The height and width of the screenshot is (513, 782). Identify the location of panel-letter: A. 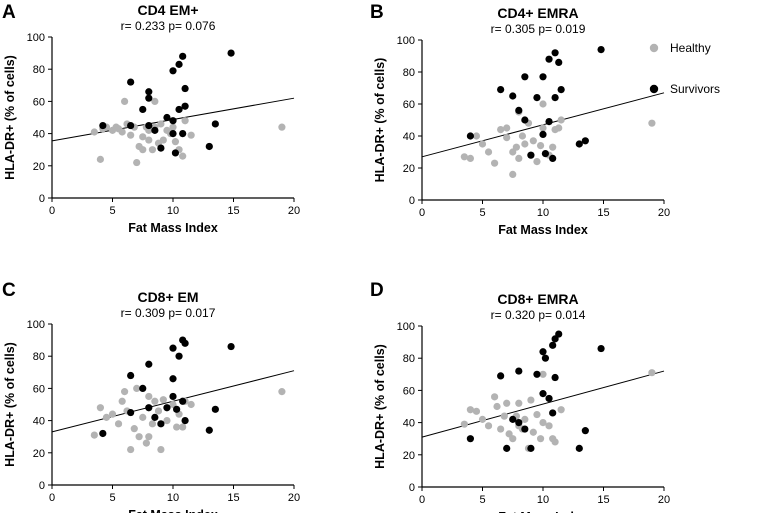
(9, 12).